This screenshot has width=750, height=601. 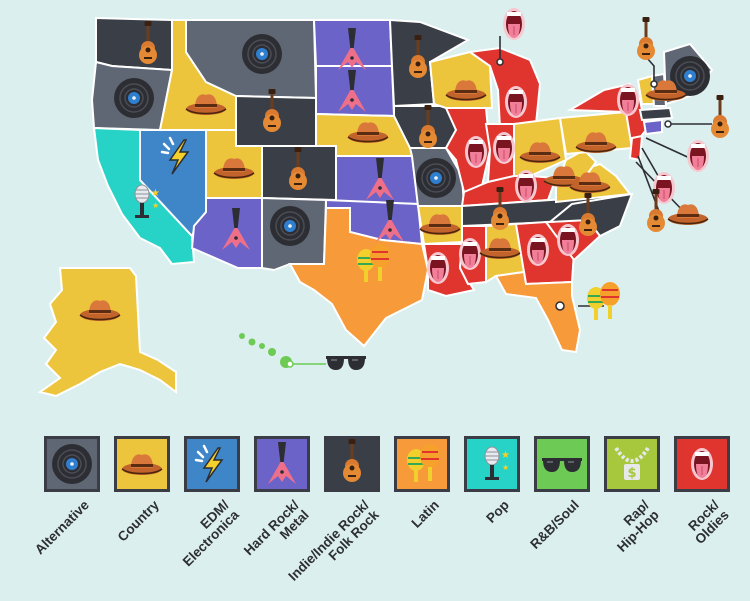 I want to click on state-new-jersey, so click(x=636, y=148).